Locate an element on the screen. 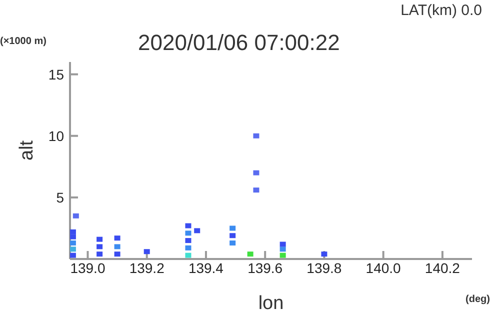 This screenshot has width=490, height=331. x-axis-title: lon is located at coordinates (271, 303).